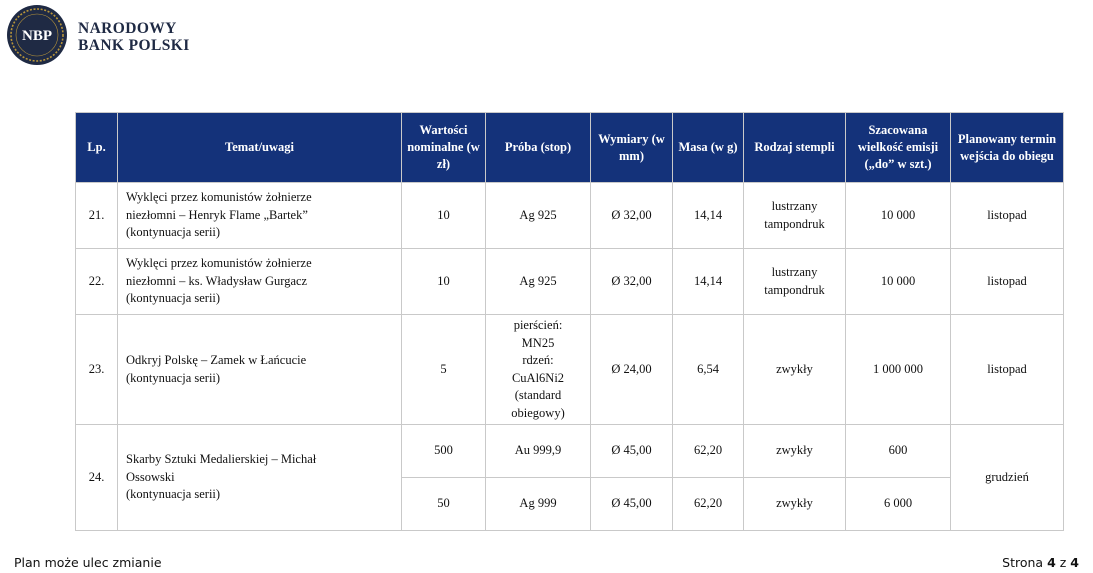  What do you see at coordinates (134, 45) in the screenshot?
I see `bank-name-line2: BANK POLSKI` at bounding box center [134, 45].